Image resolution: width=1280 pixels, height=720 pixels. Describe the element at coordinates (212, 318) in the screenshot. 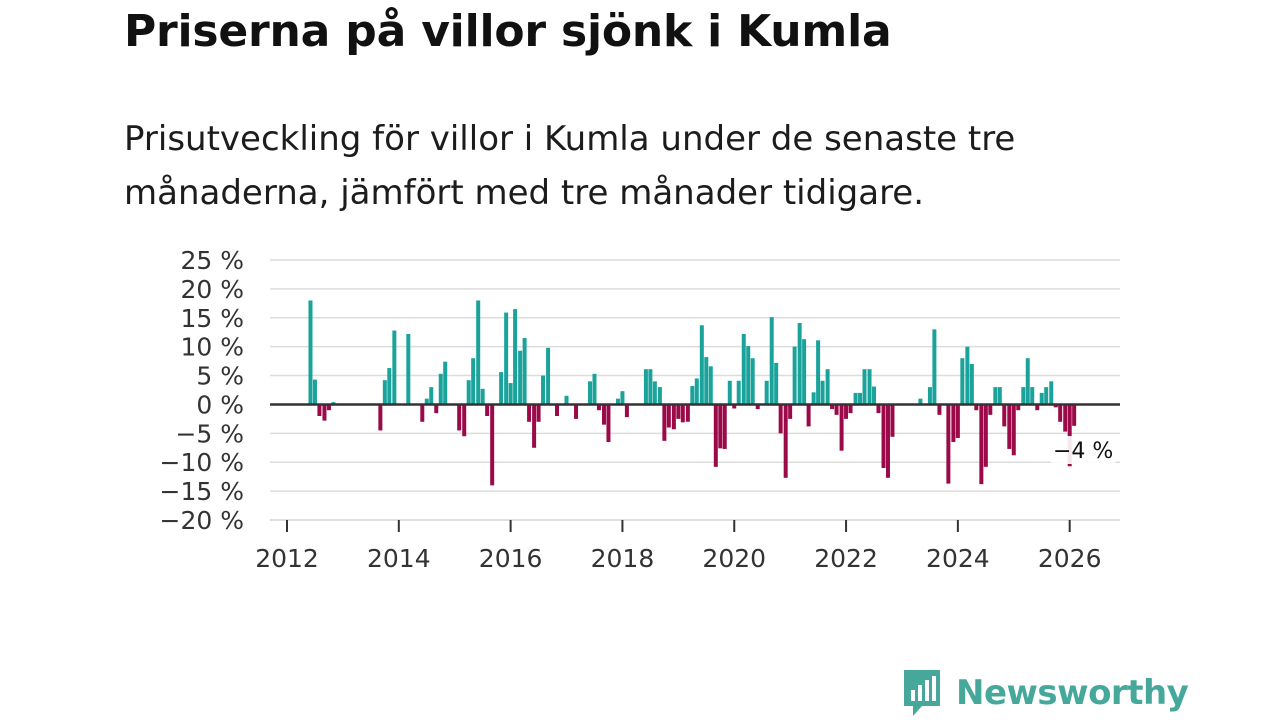

I see `y-tick-label: 15 %` at that location.